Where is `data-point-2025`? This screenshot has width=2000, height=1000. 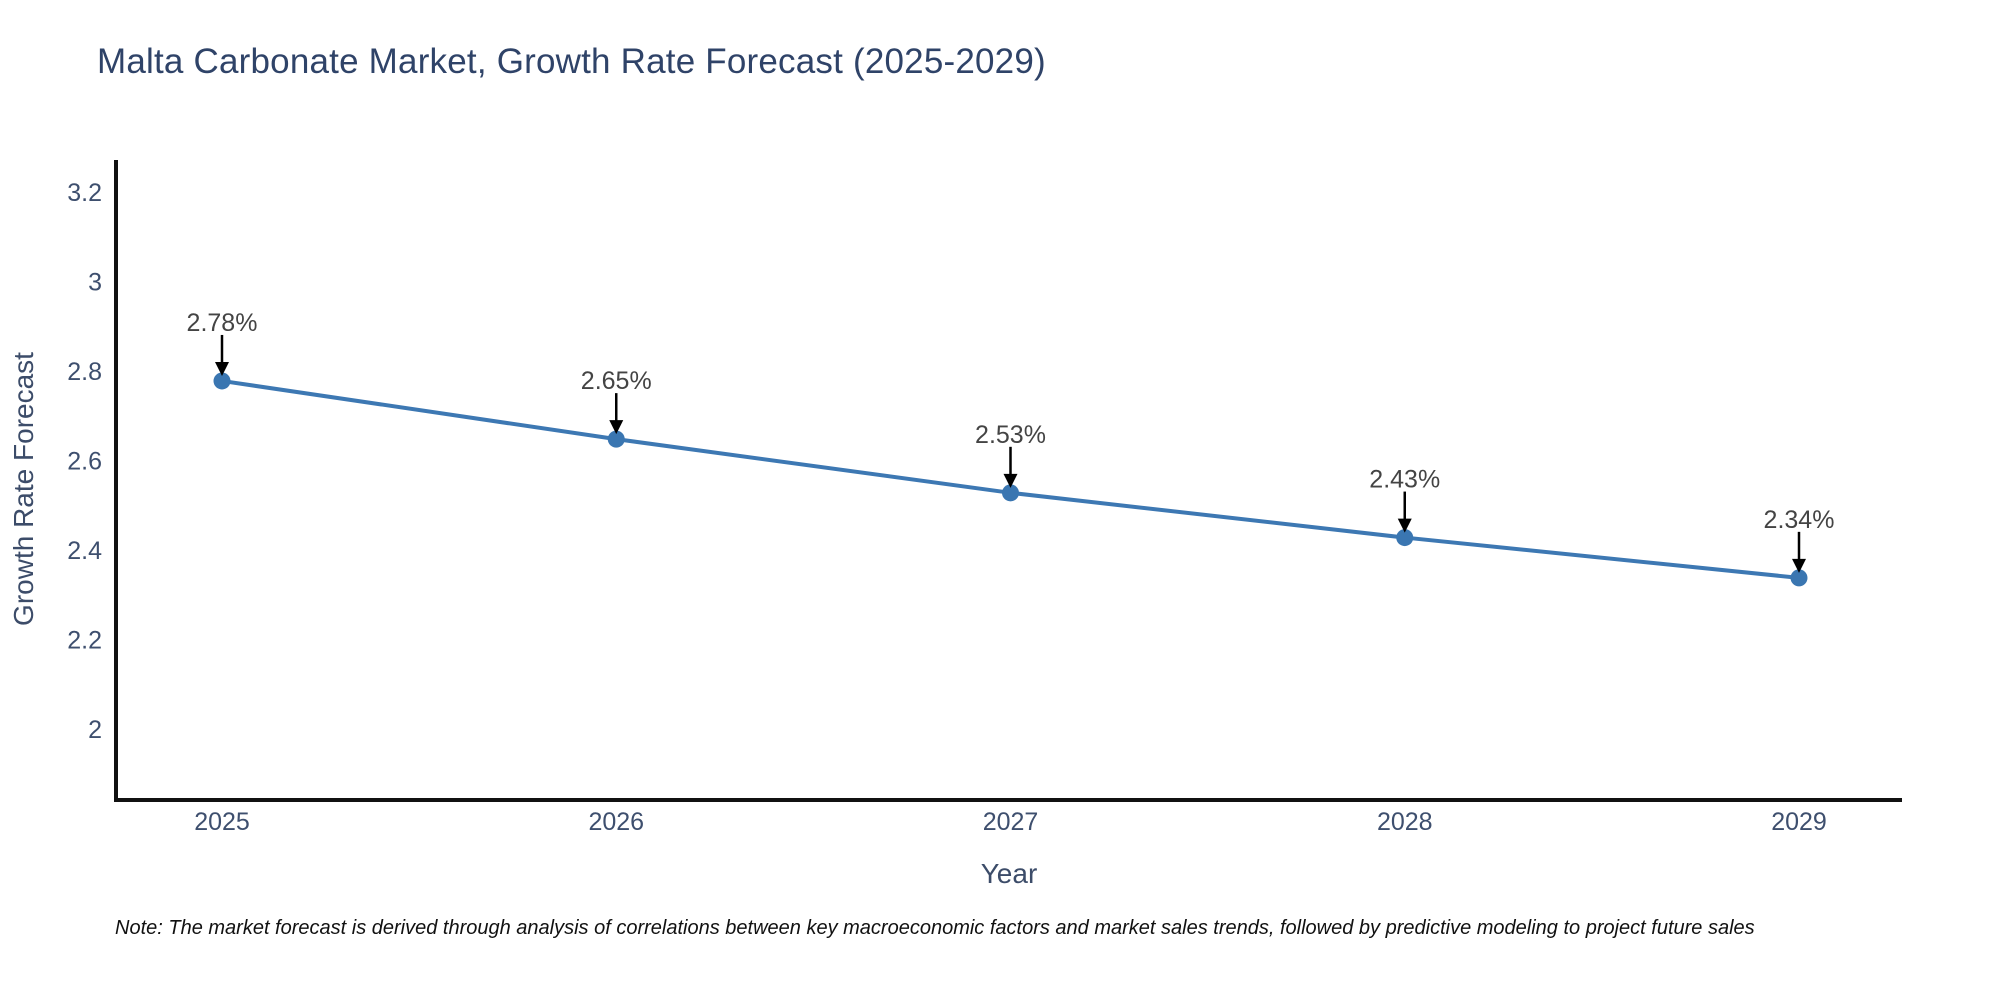 data-point-2025 is located at coordinates (222, 381).